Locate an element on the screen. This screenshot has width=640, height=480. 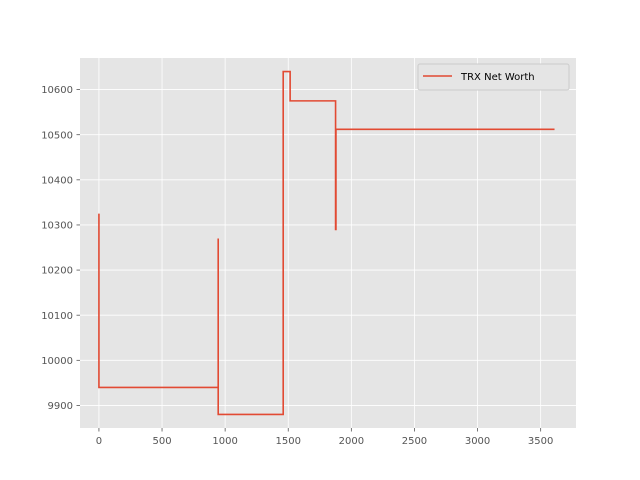
y-tick-label: 10600 is located at coordinates (57, 90).